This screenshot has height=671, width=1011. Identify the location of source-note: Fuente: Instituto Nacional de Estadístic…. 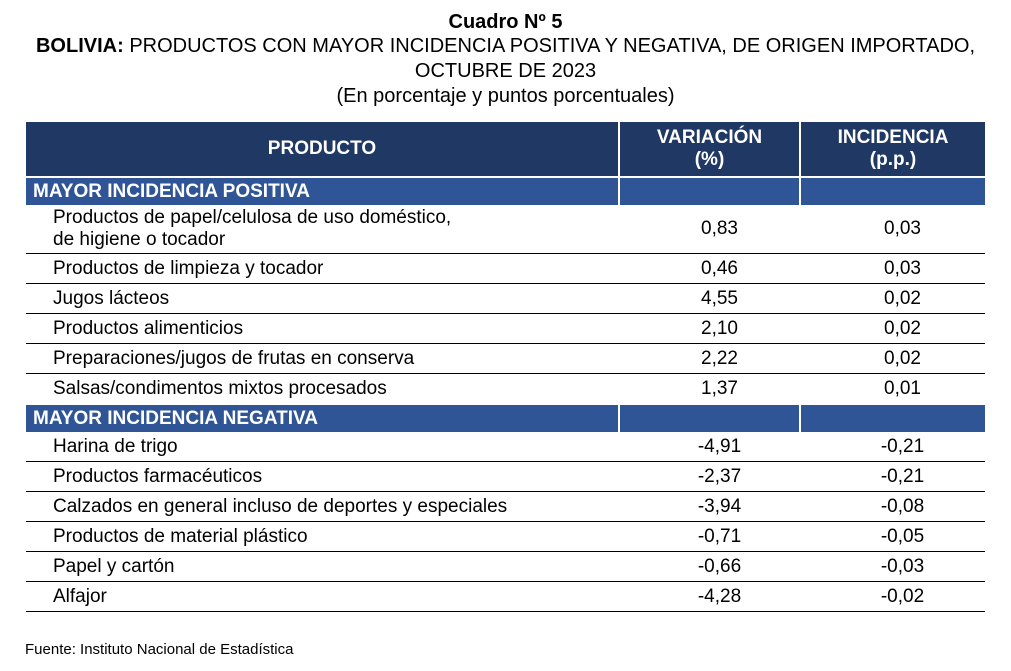
(159, 649).